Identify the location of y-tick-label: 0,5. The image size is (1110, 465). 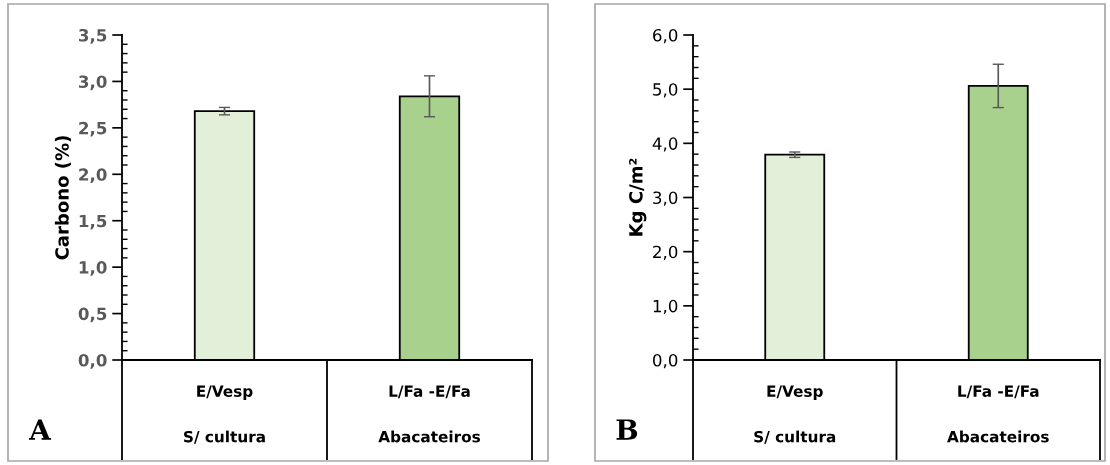
(92, 315).